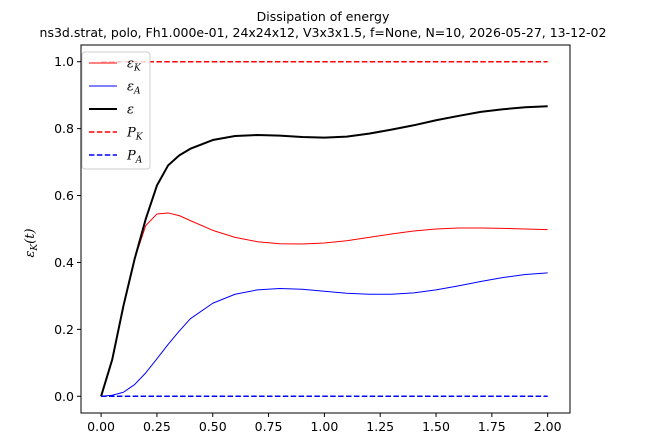 Image resolution: width=646 pixels, height=448 pixels. What do you see at coordinates (134, 157) in the screenshot?
I see `legend-label-4: PA` at bounding box center [134, 157].